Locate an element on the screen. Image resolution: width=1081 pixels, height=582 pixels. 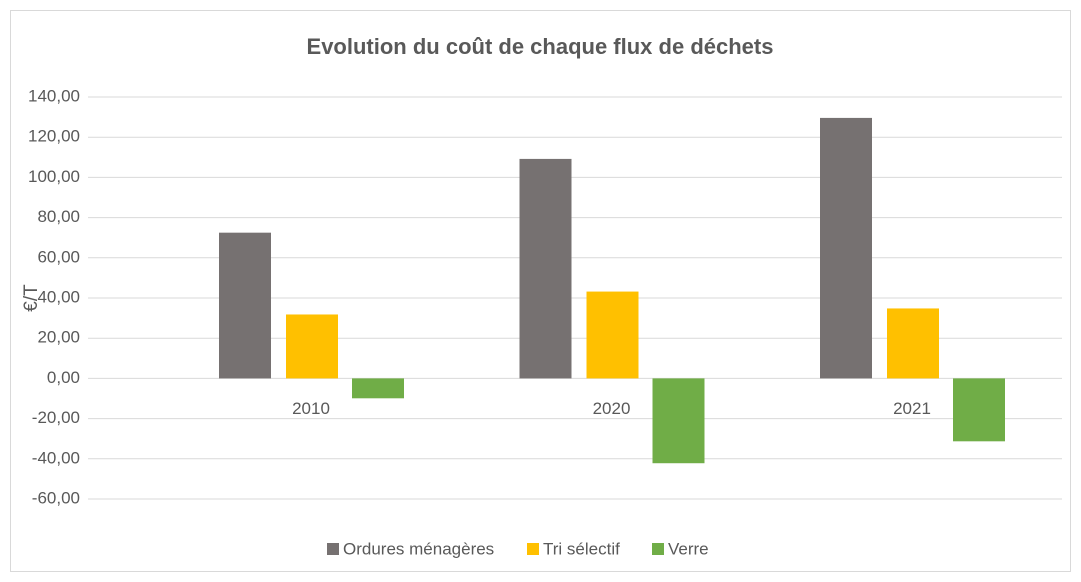
y-tick-label: 100,00 is located at coordinates (54, 176).